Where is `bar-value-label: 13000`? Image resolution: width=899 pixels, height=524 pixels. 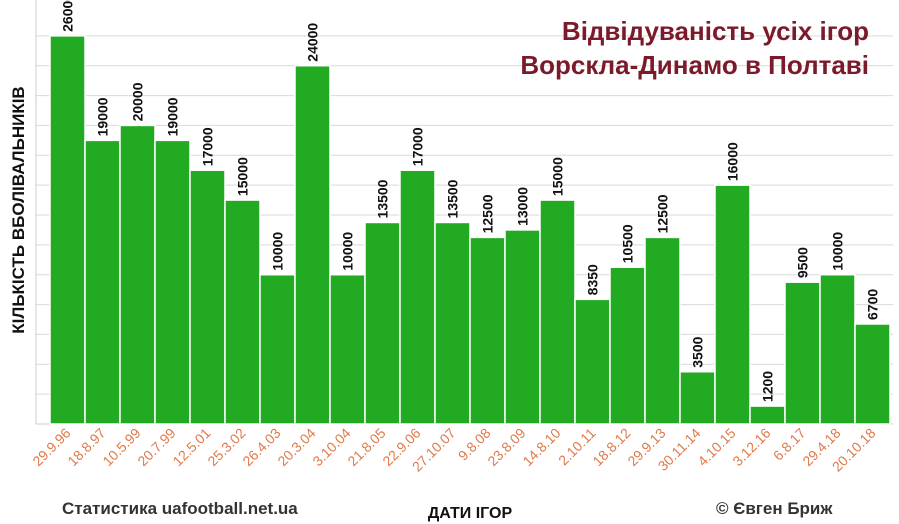 bar-value-label: 13000 is located at coordinates (523, 206).